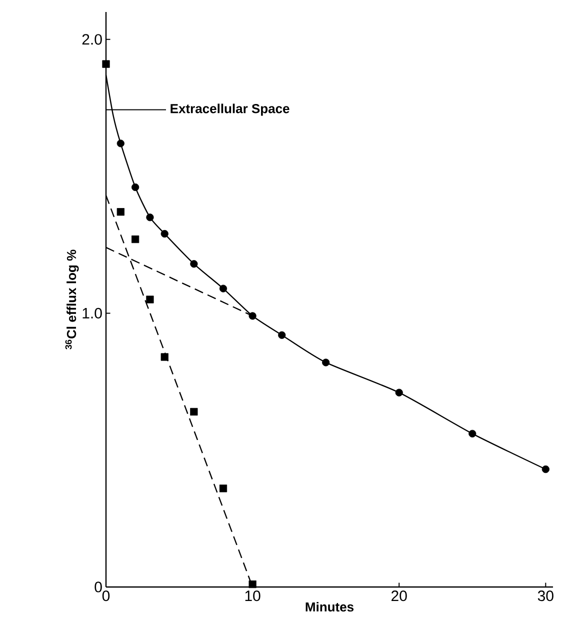 This screenshot has width=565, height=643. I want to click on x-tick-label: 0, so click(106, 596).